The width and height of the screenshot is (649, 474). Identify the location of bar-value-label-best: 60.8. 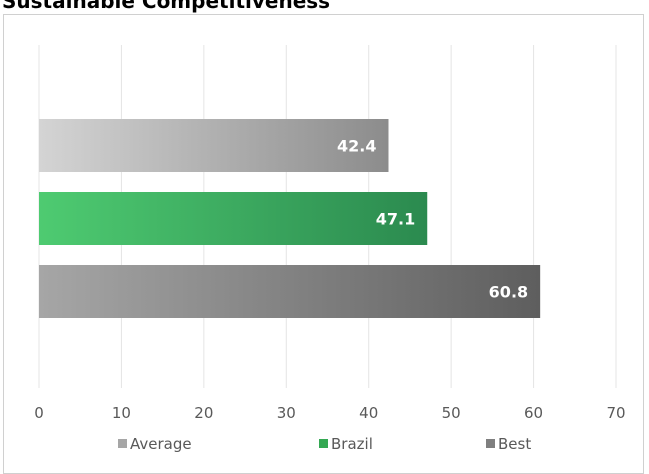
(508, 292).